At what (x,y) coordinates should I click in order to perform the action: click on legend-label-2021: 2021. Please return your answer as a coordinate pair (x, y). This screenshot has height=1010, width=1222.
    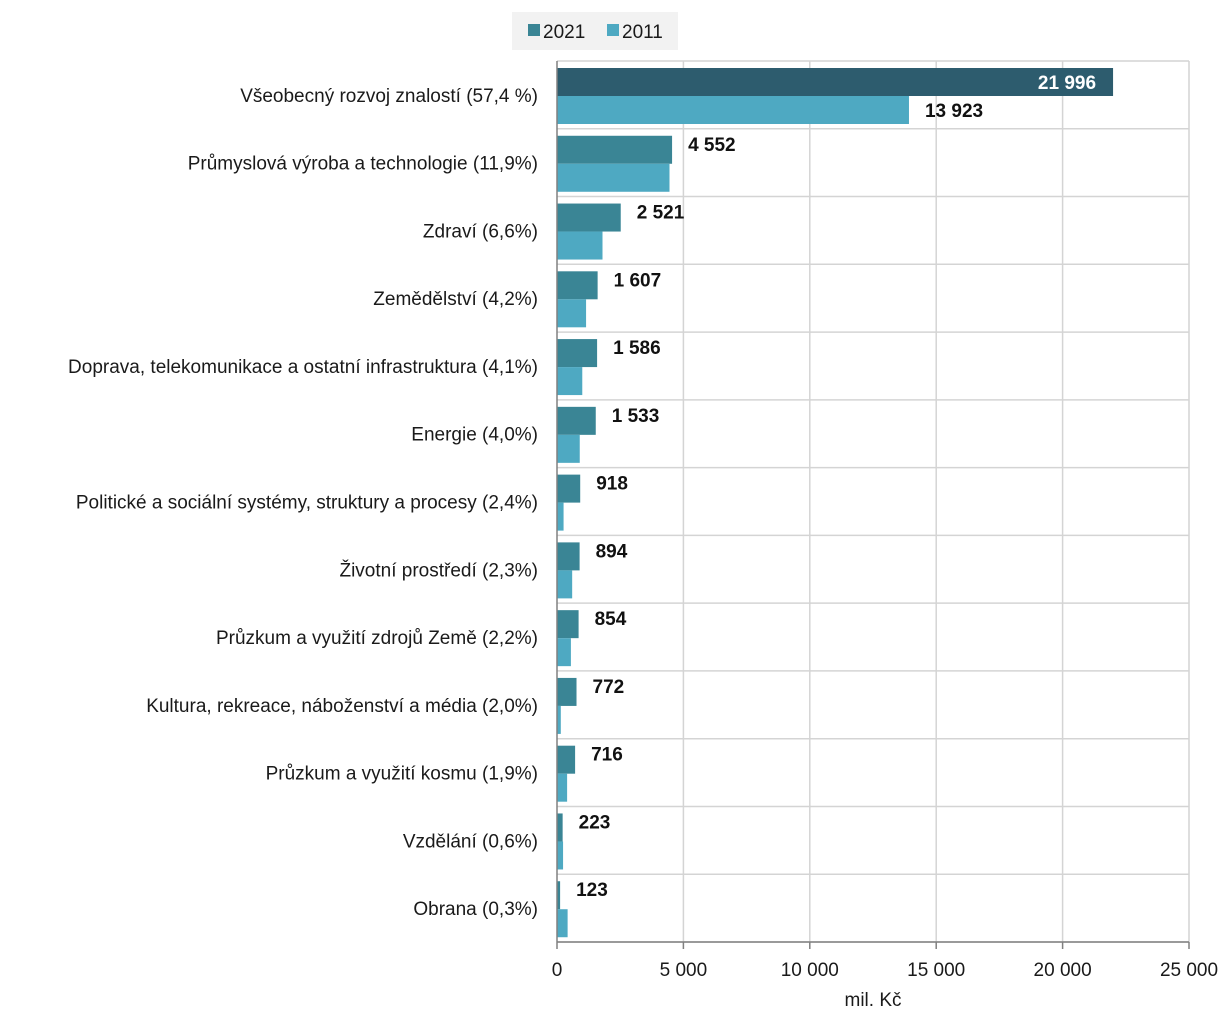
    Looking at the image, I should click on (564, 32).